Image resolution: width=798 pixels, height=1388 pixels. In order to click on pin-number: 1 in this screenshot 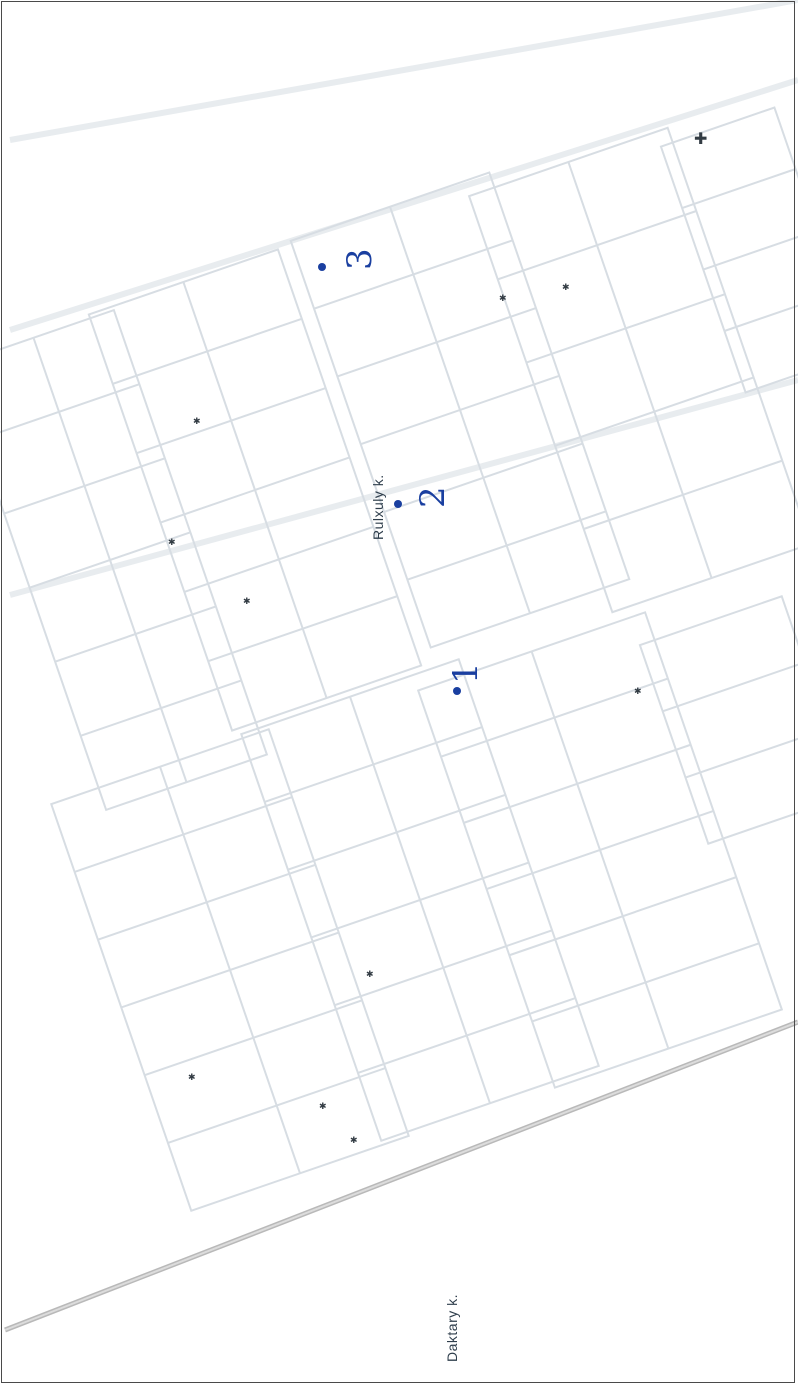, I will do `click(466, 673)`.